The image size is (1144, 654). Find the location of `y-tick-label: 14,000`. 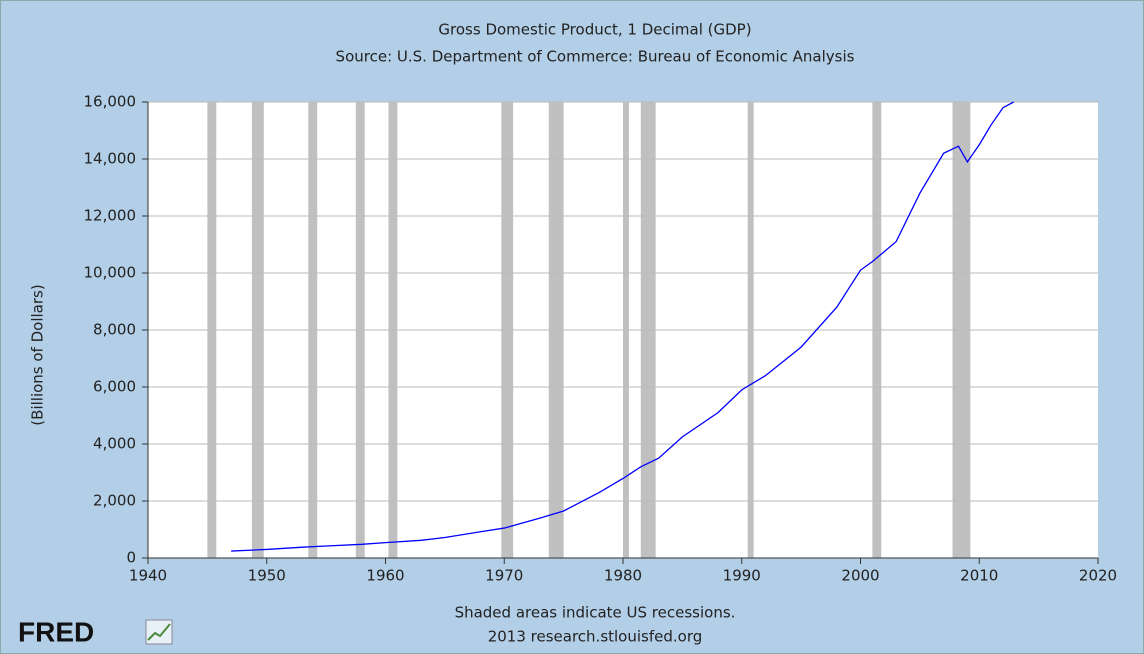

y-tick-label: 14,000 is located at coordinates (110, 159).